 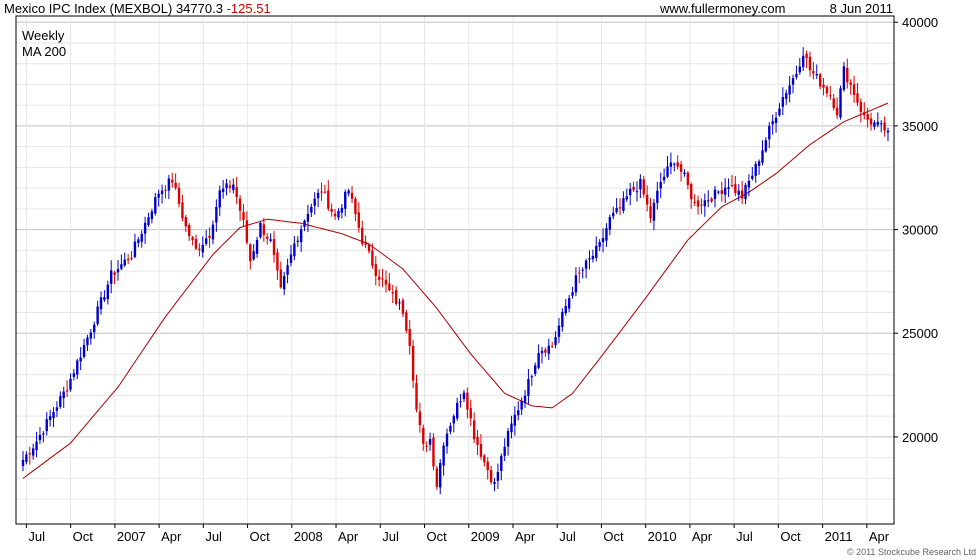 What do you see at coordinates (861, 8) in the screenshot?
I see `date-label: 8 Jun 2011` at bounding box center [861, 8].